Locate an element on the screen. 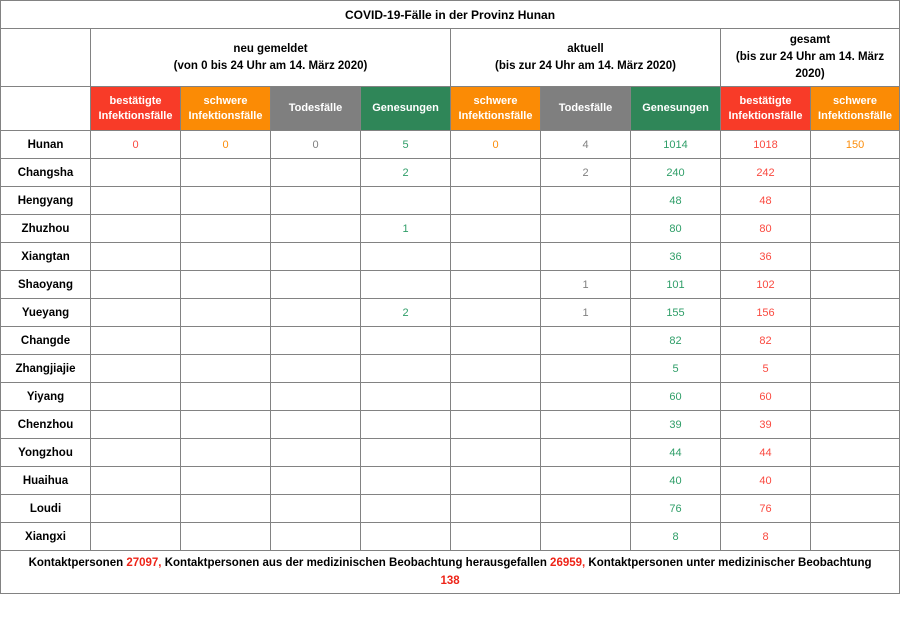 This screenshot has width=900, height=637. data-cell: 242 is located at coordinates (765, 172).